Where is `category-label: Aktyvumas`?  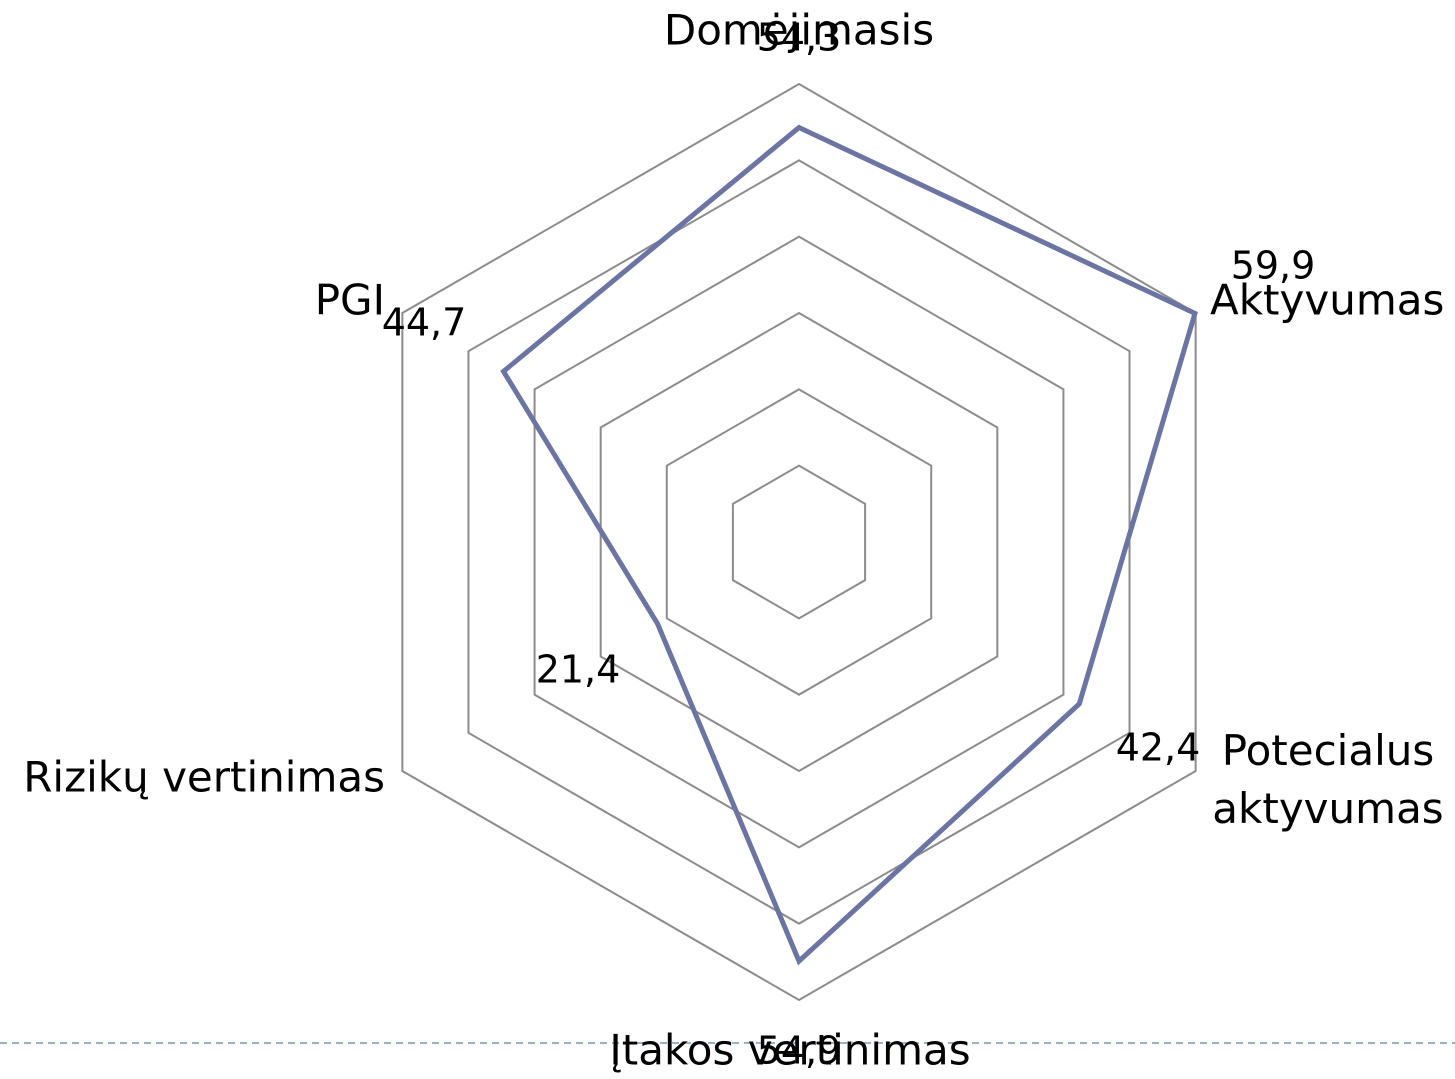
category-label: Aktyvumas is located at coordinates (1327, 300).